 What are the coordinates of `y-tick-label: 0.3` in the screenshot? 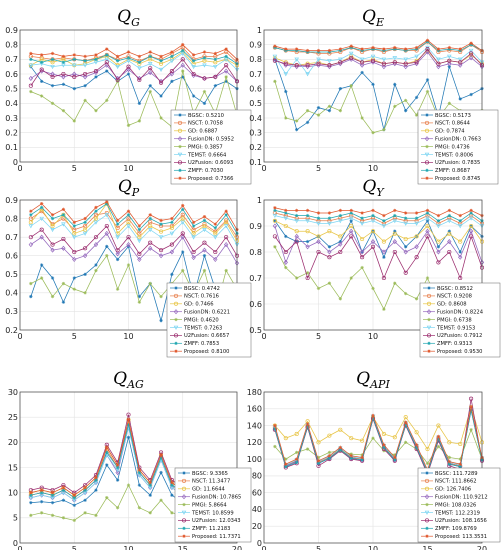 It's located at (11, 311).